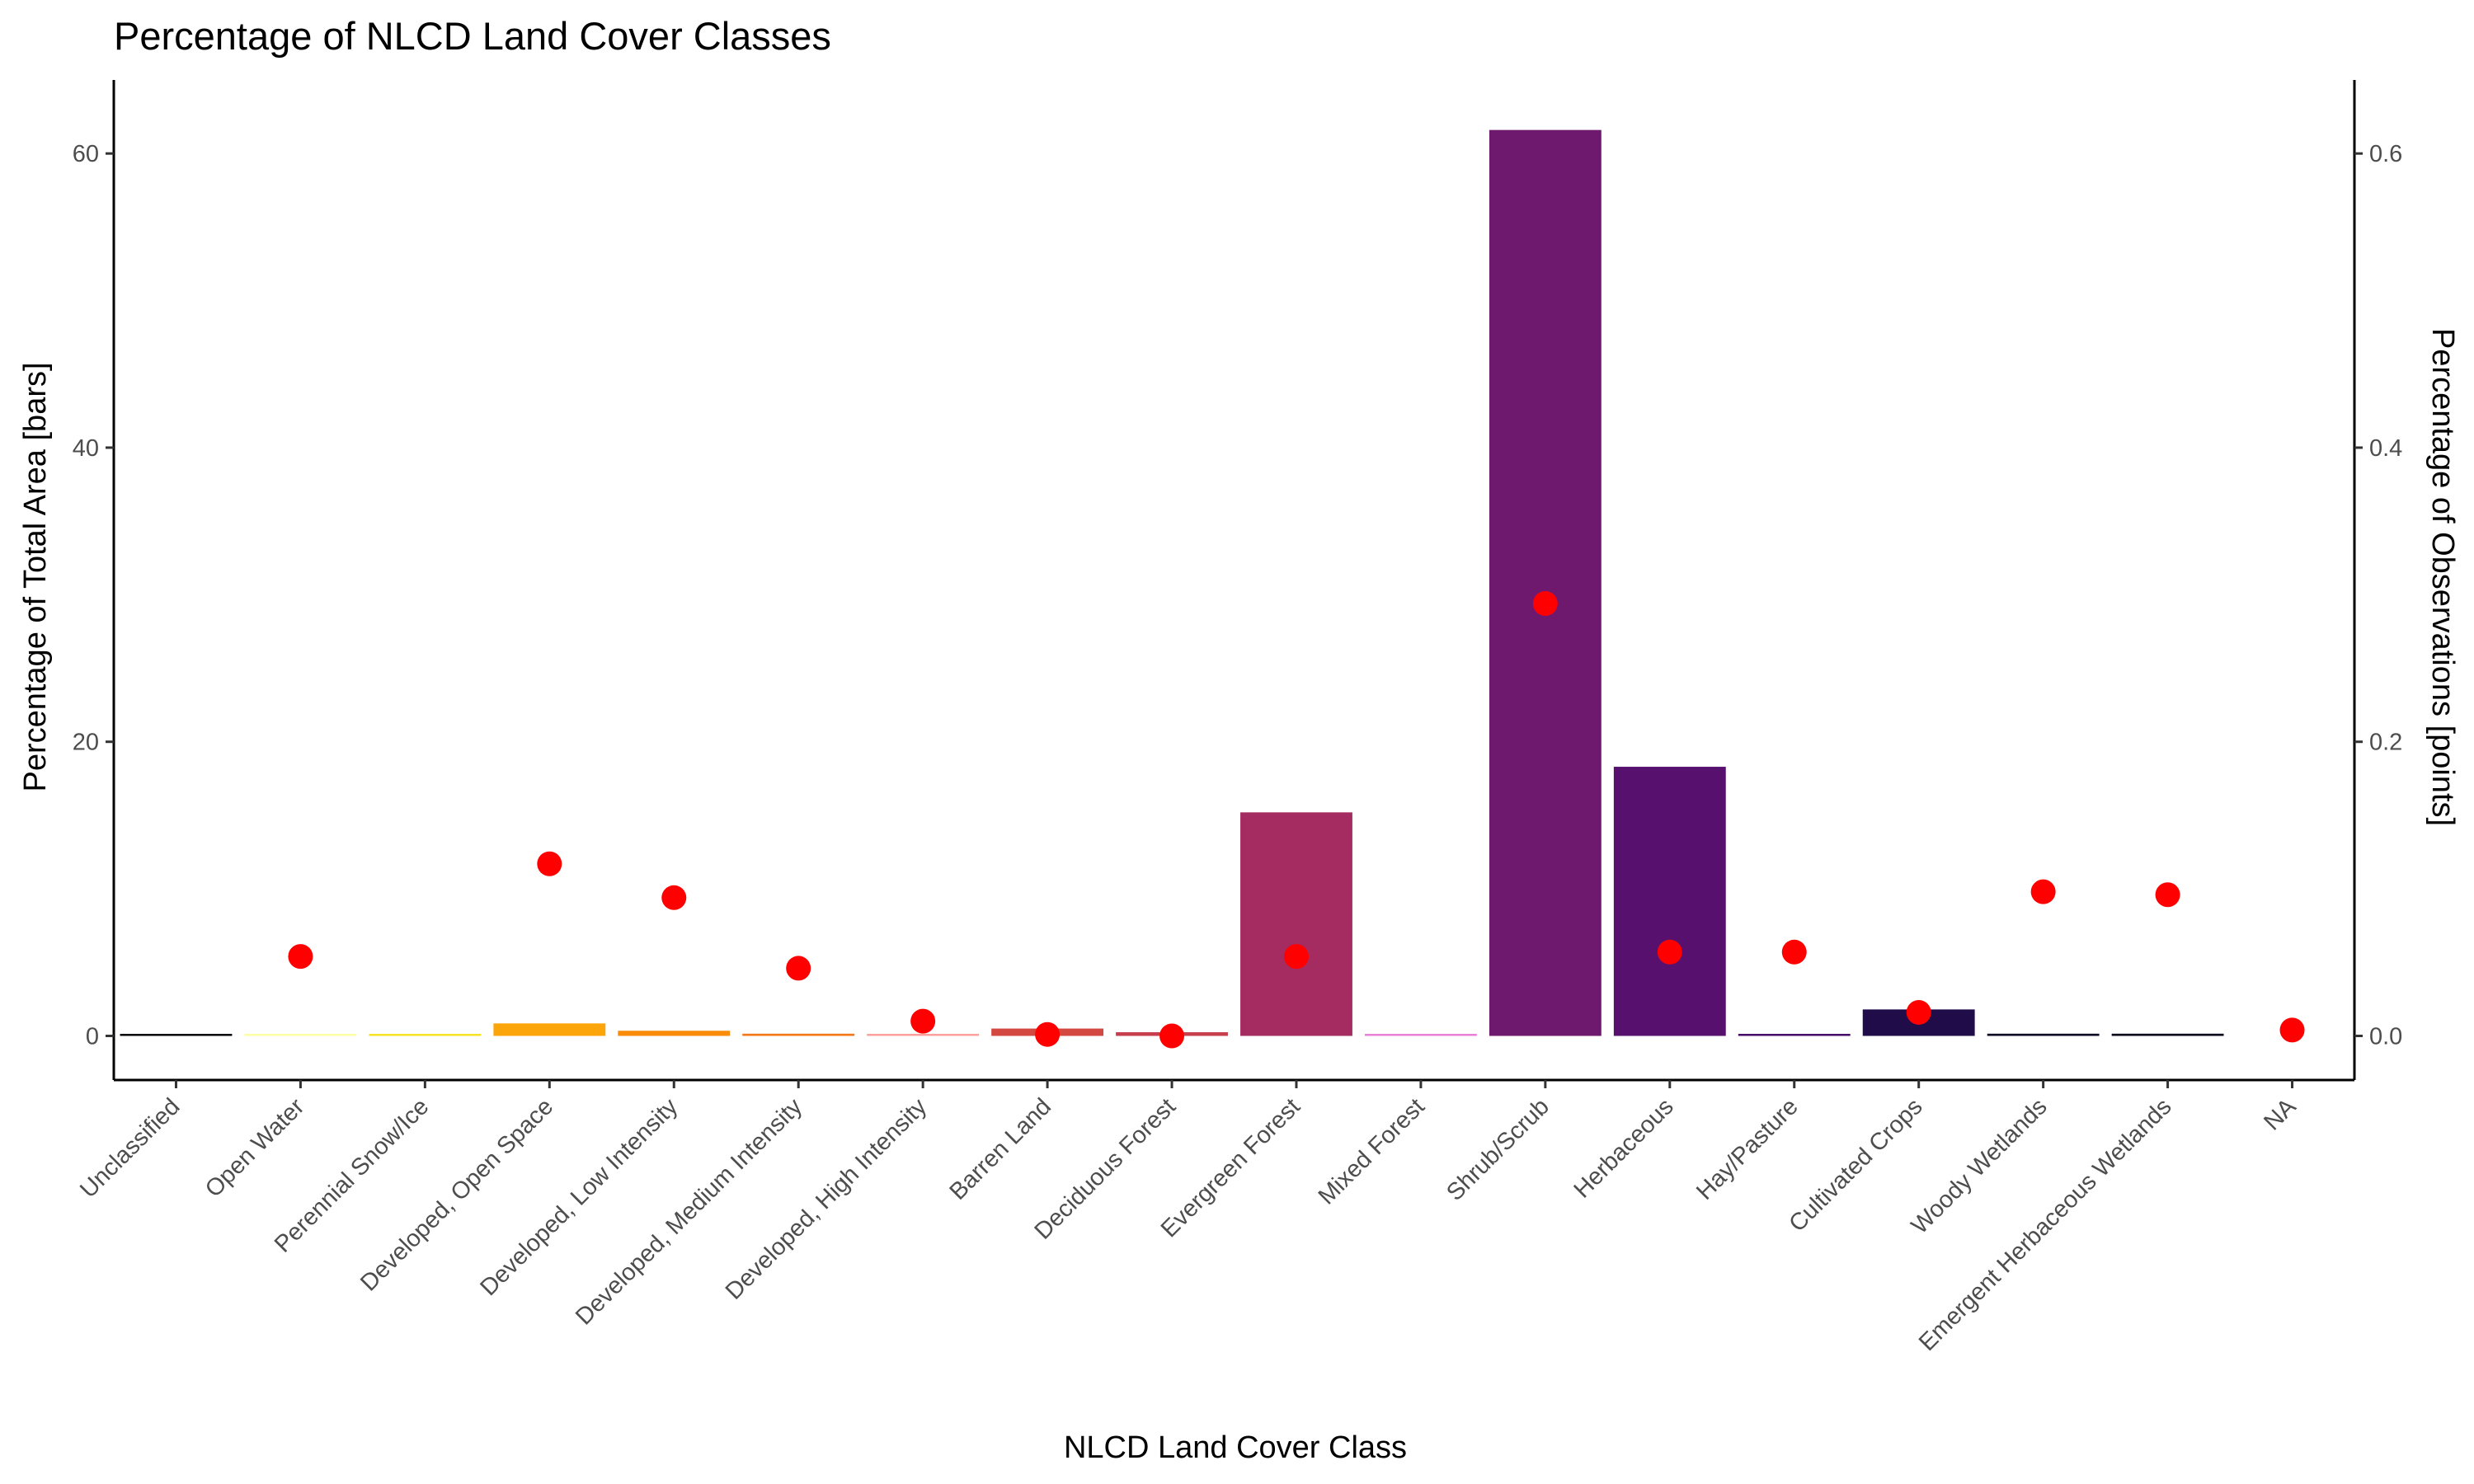  I want to click on left-tick-label-1: 20, so click(86, 743).